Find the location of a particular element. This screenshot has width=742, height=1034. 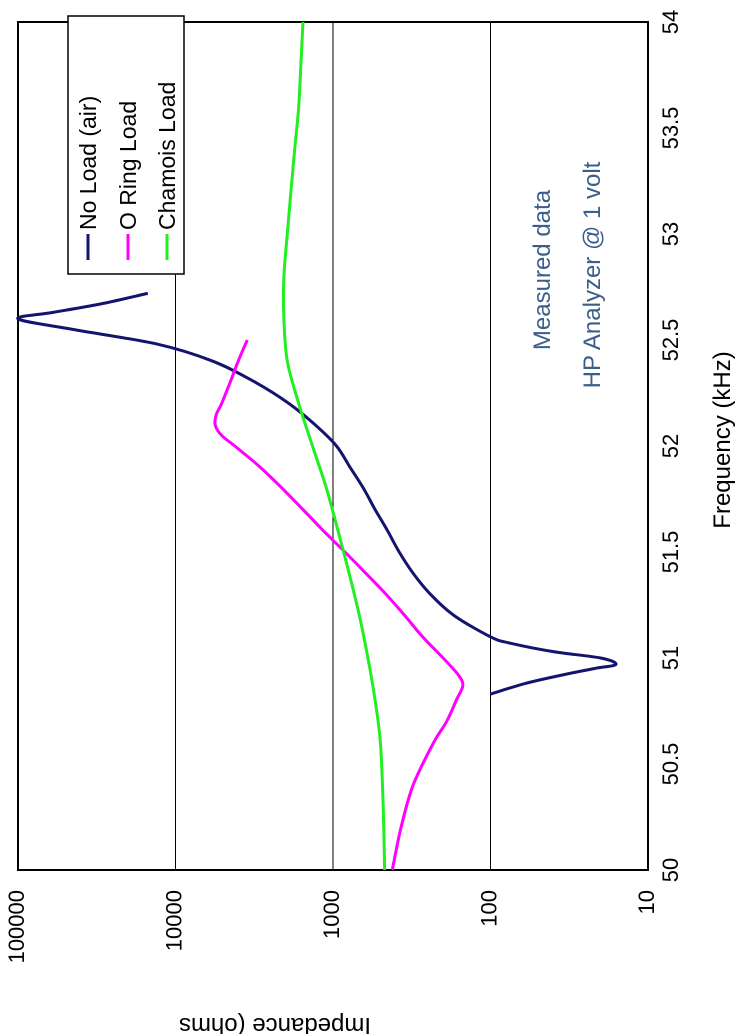

y-axis-title: Impedance (ohms is located at coordinates (275, 1023).